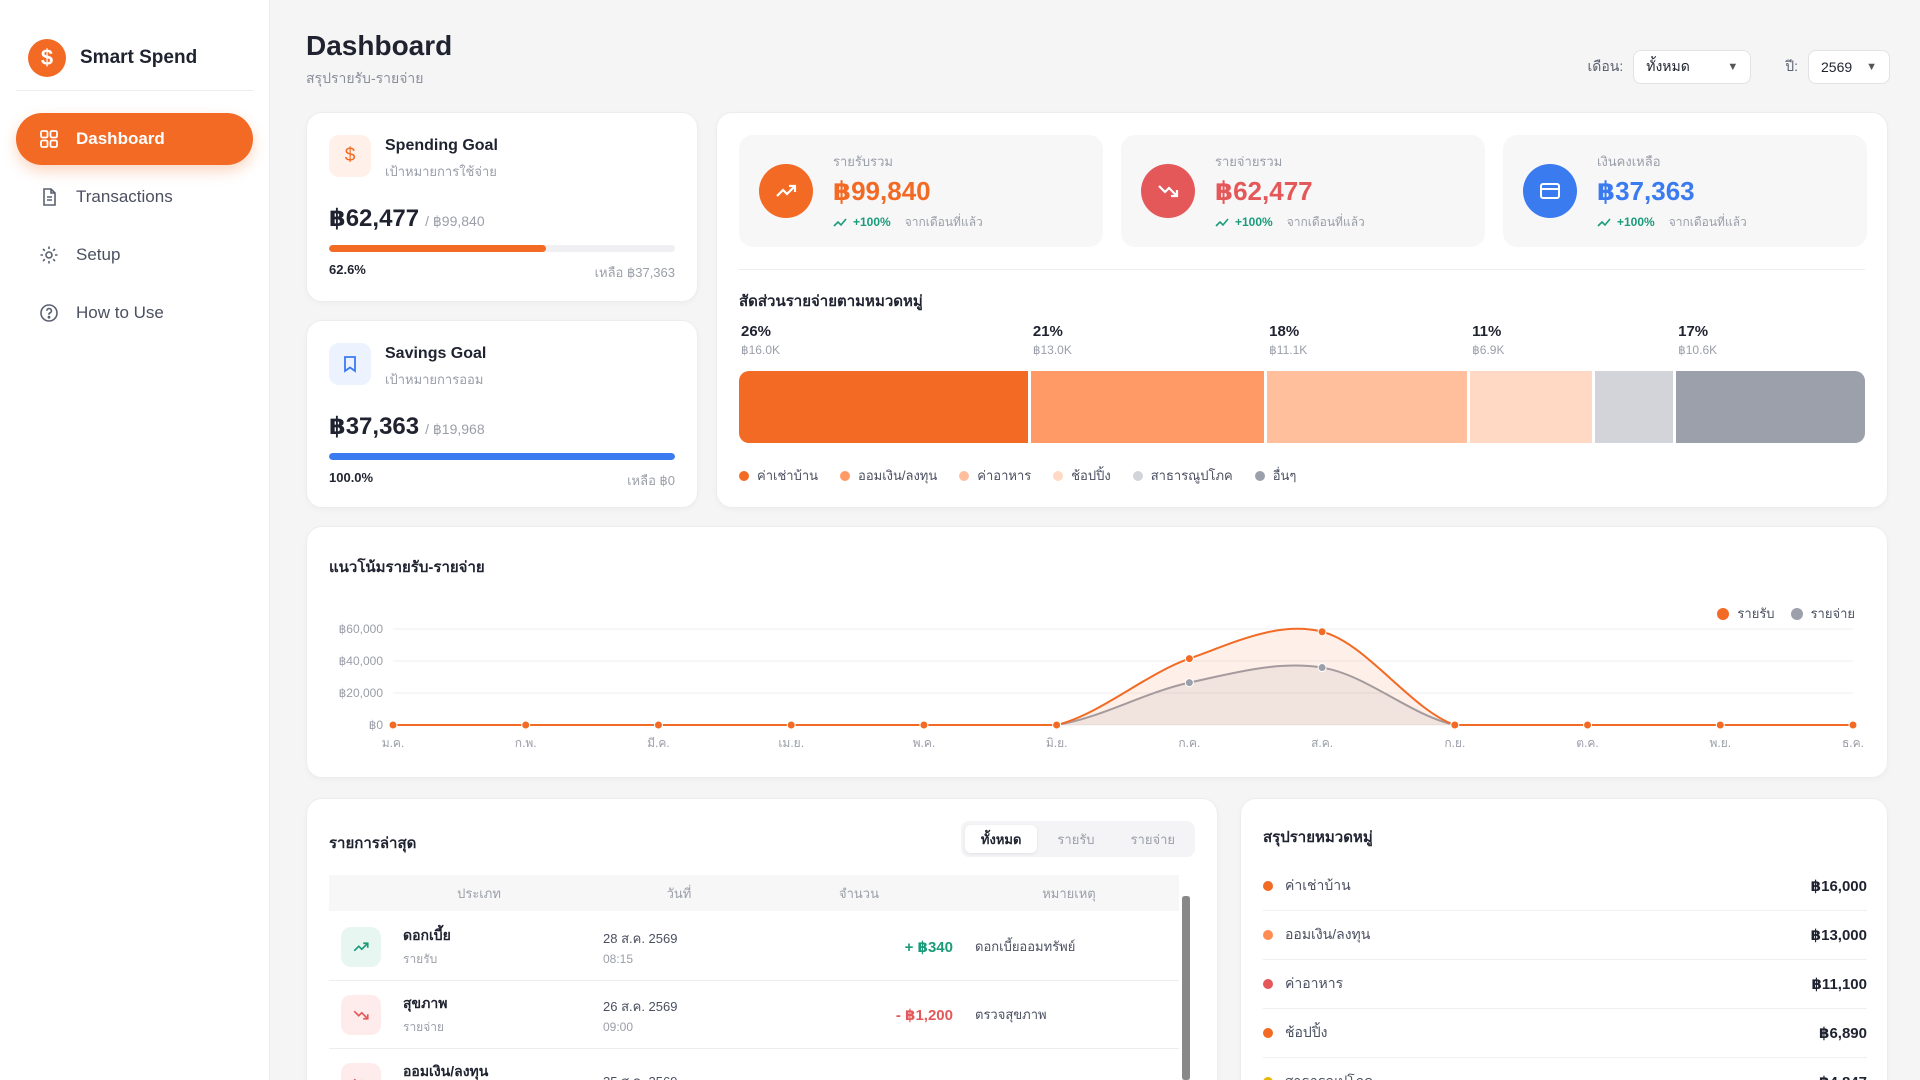 The height and width of the screenshot is (1080, 1920). What do you see at coordinates (1288, 340) in the screenshot?
I see `distribution-head: 18% ฿11.1K` at bounding box center [1288, 340].